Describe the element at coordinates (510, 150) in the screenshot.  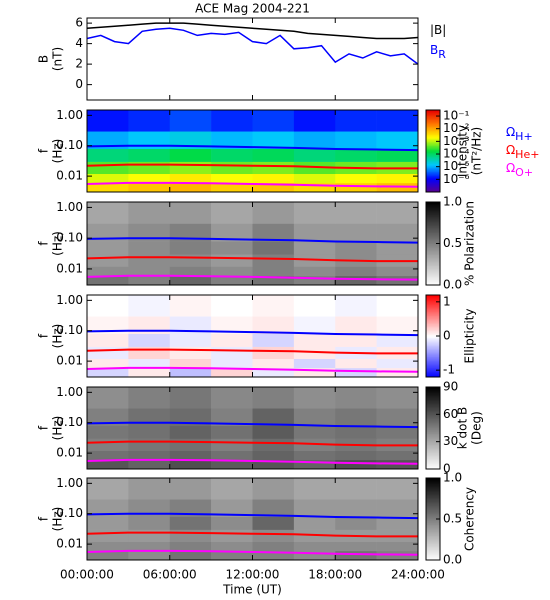
I see `legend-name: Ω` at that location.